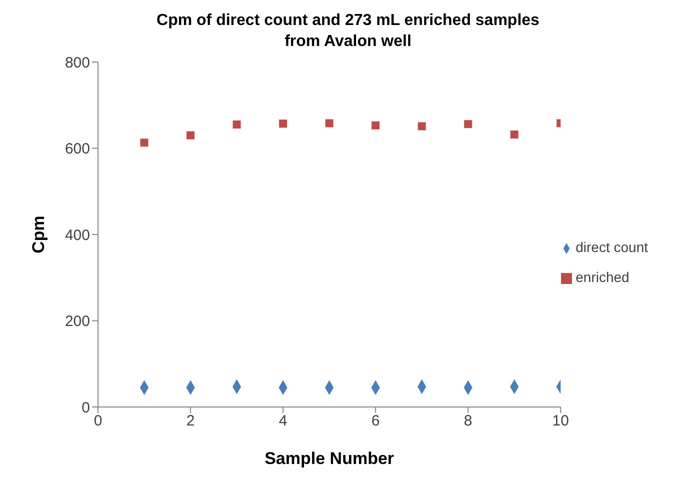 The image size is (677, 484). I want to click on x-tick-label: 6, so click(375, 421).